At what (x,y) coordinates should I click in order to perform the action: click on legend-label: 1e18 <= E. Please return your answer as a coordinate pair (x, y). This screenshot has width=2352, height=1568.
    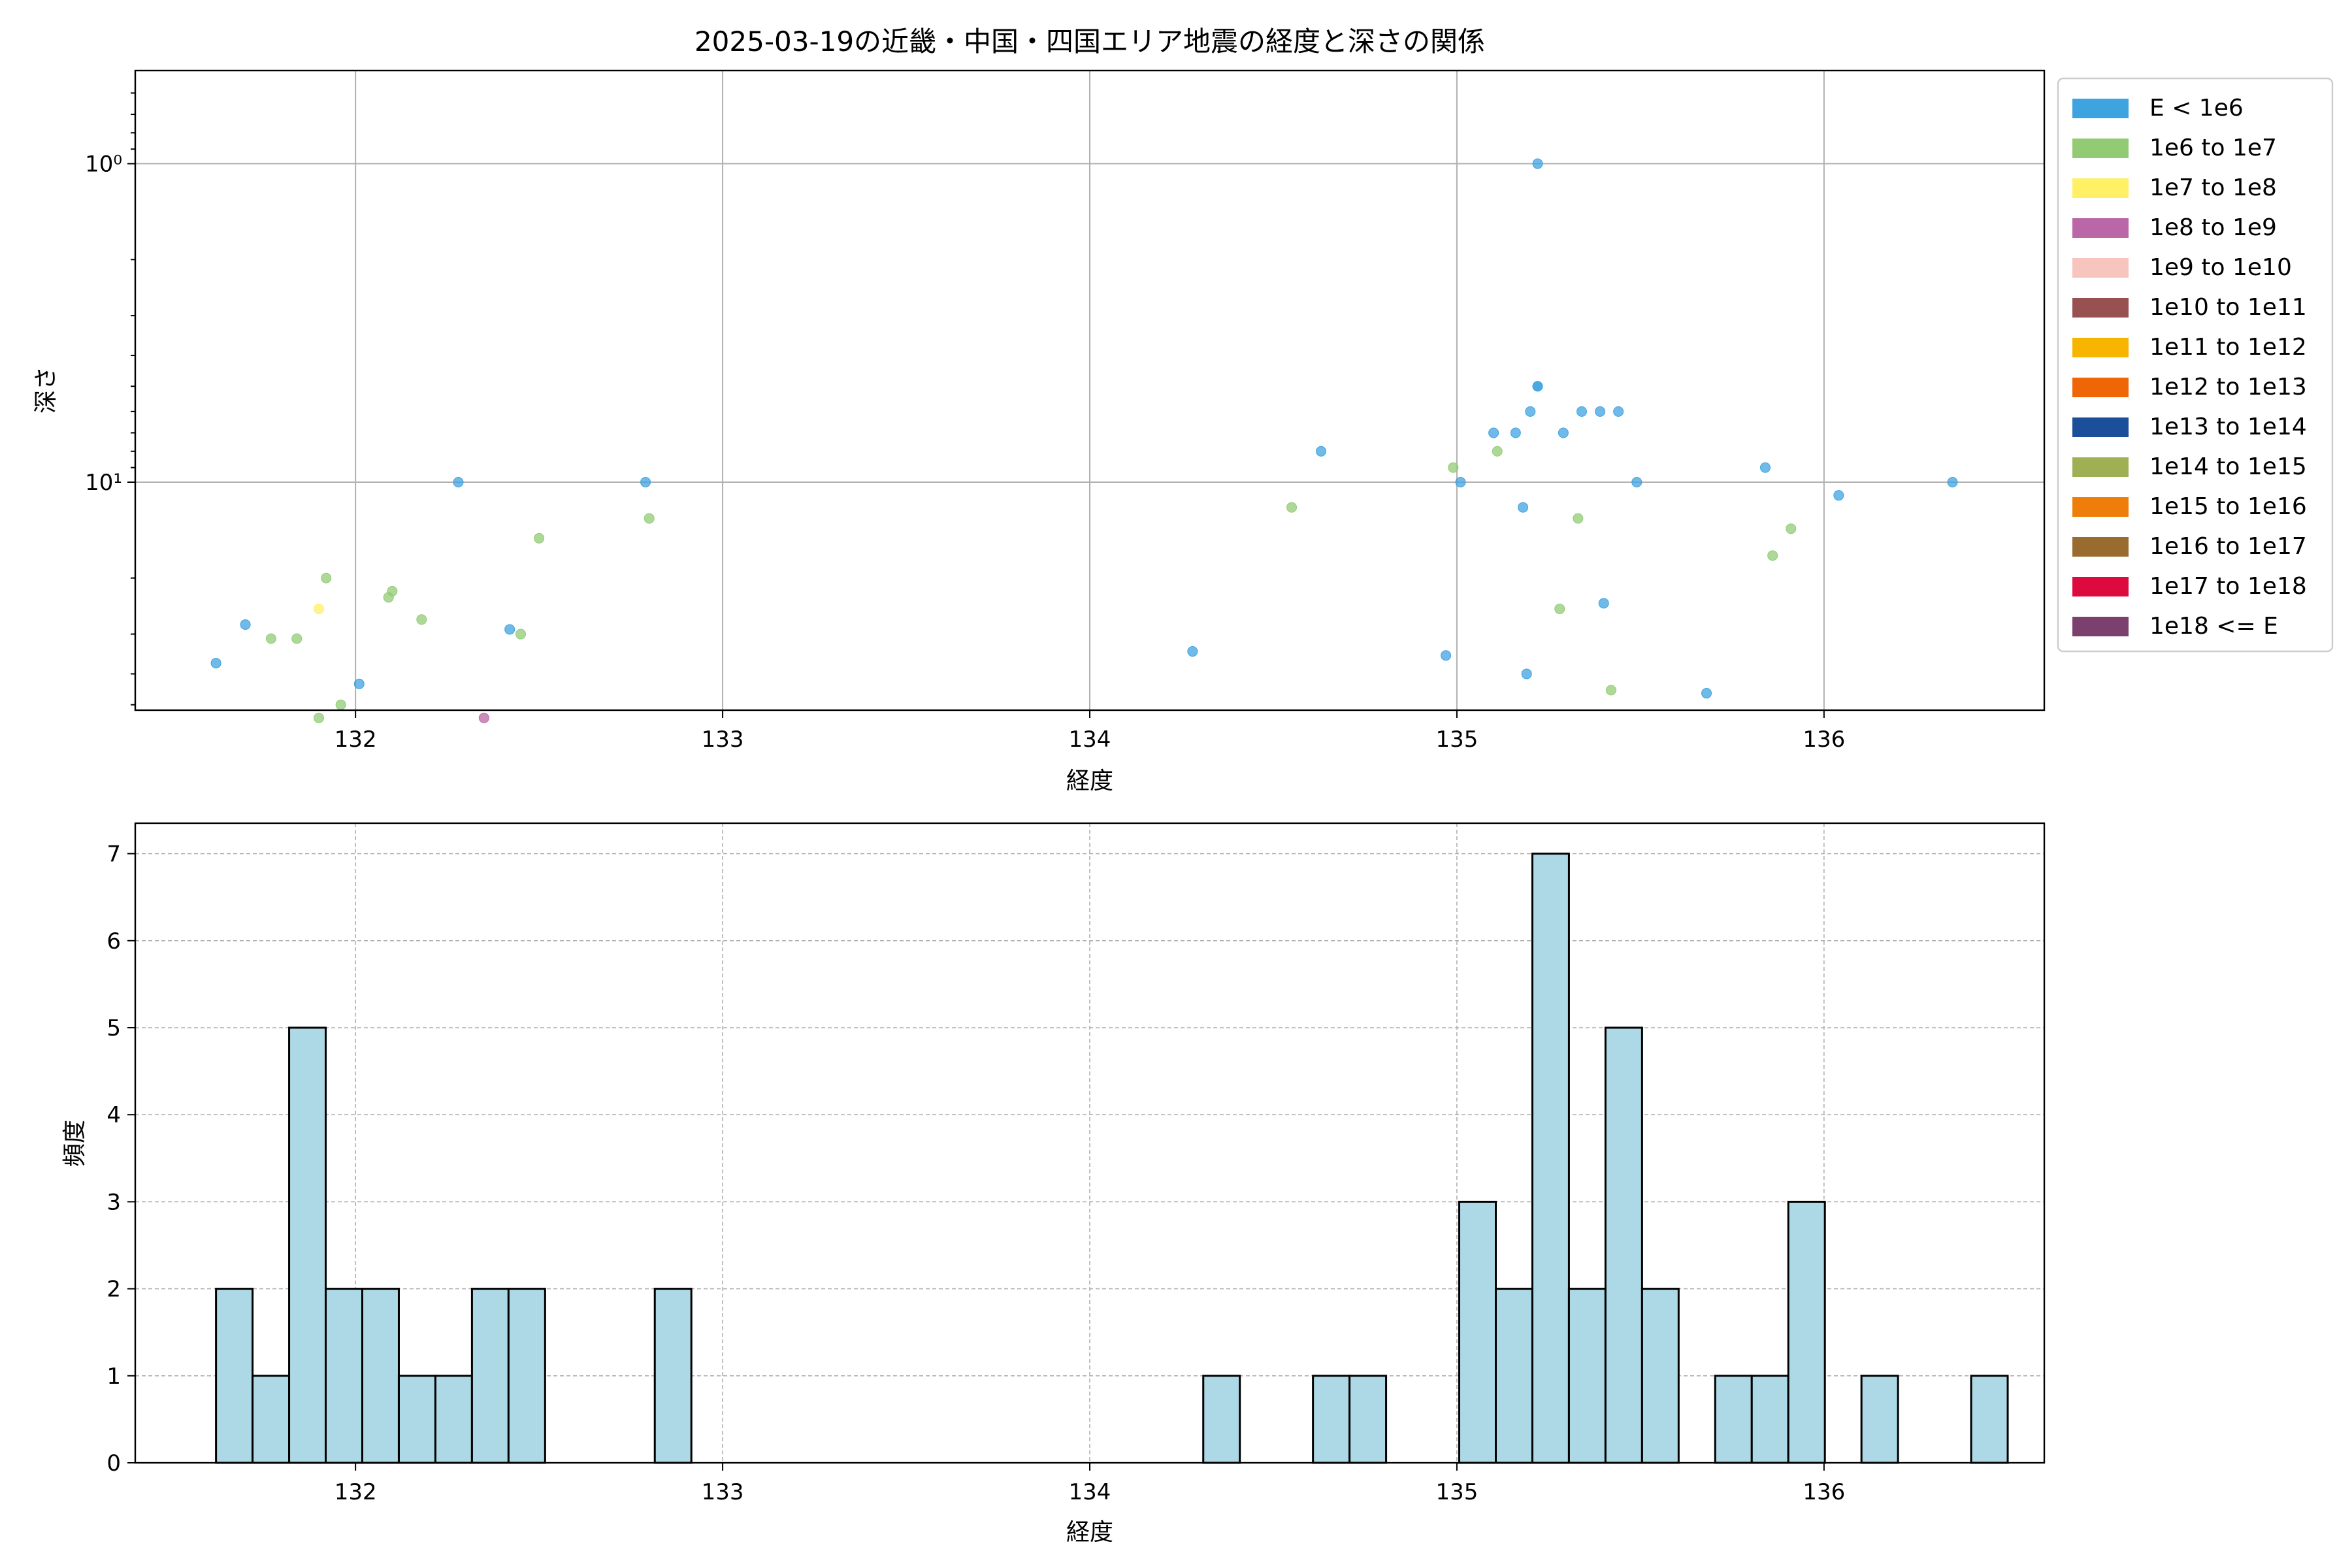
    Looking at the image, I should click on (2213, 626).